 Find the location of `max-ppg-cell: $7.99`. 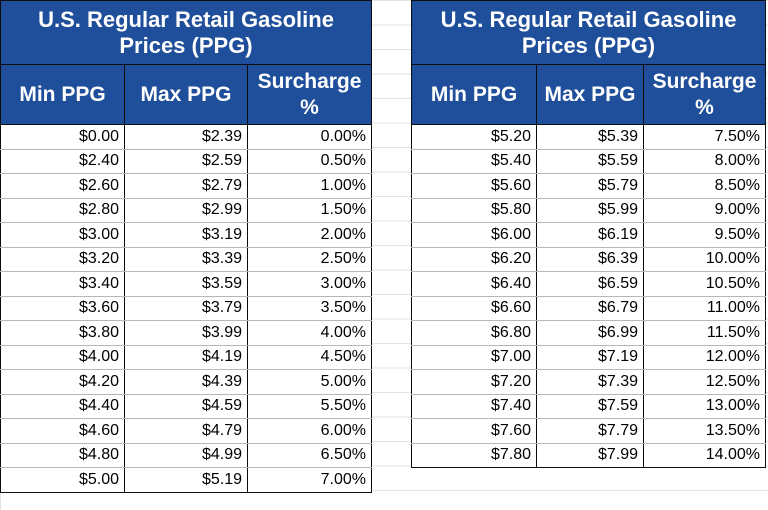

max-ppg-cell: $7.99 is located at coordinates (590, 455).